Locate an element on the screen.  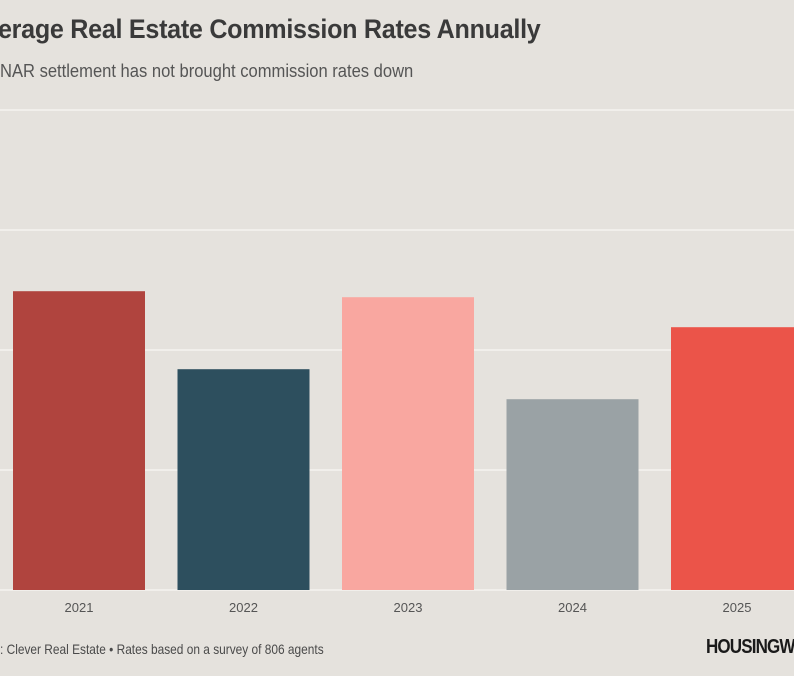
bar-2023 is located at coordinates (408, 443).